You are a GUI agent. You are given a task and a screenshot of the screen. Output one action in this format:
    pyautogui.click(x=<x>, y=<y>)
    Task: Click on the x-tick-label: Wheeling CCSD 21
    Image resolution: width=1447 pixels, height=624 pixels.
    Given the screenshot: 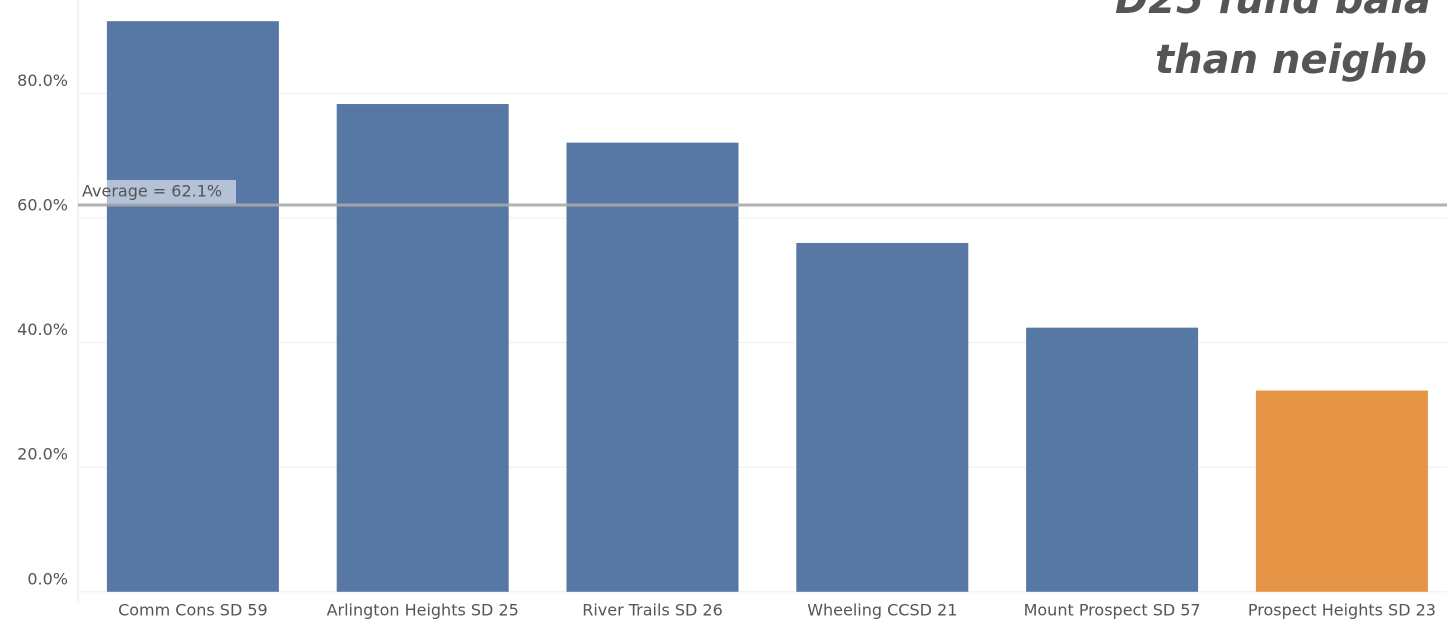 What is the action you would take?
    pyautogui.click(x=882, y=610)
    